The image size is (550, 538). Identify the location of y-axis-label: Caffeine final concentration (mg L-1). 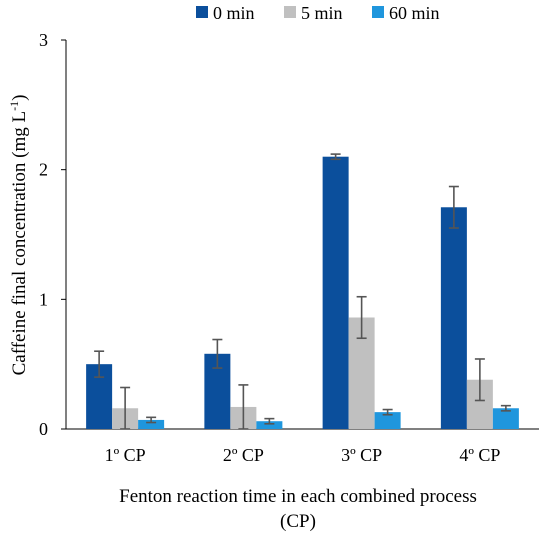
(18, 235).